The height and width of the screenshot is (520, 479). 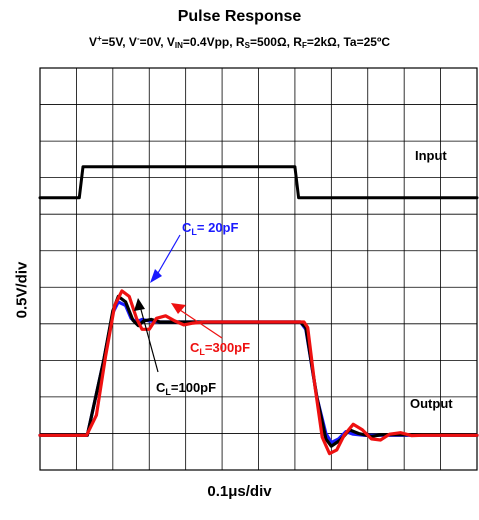 I want to click on vplus-value: =5V,, so click(x=115, y=42).